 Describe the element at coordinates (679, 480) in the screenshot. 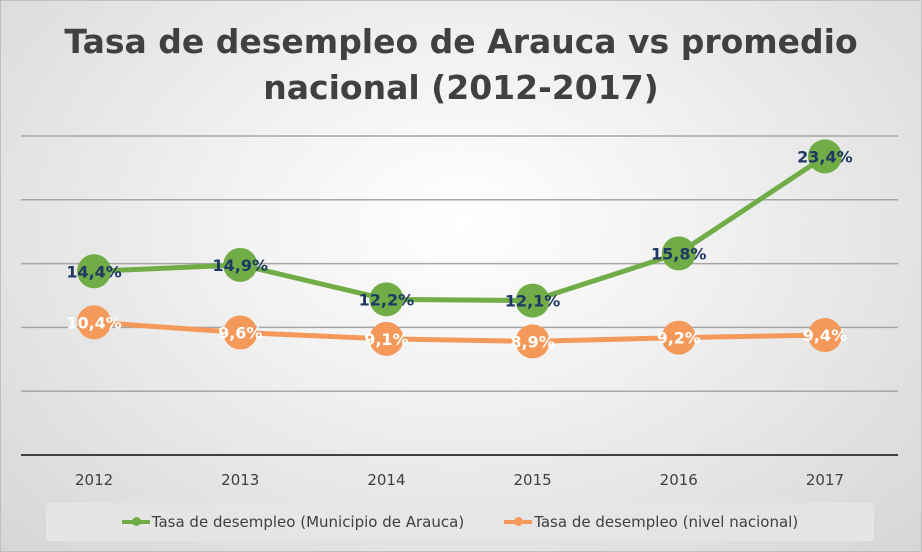

I see `x-tick-label: 2016` at that location.